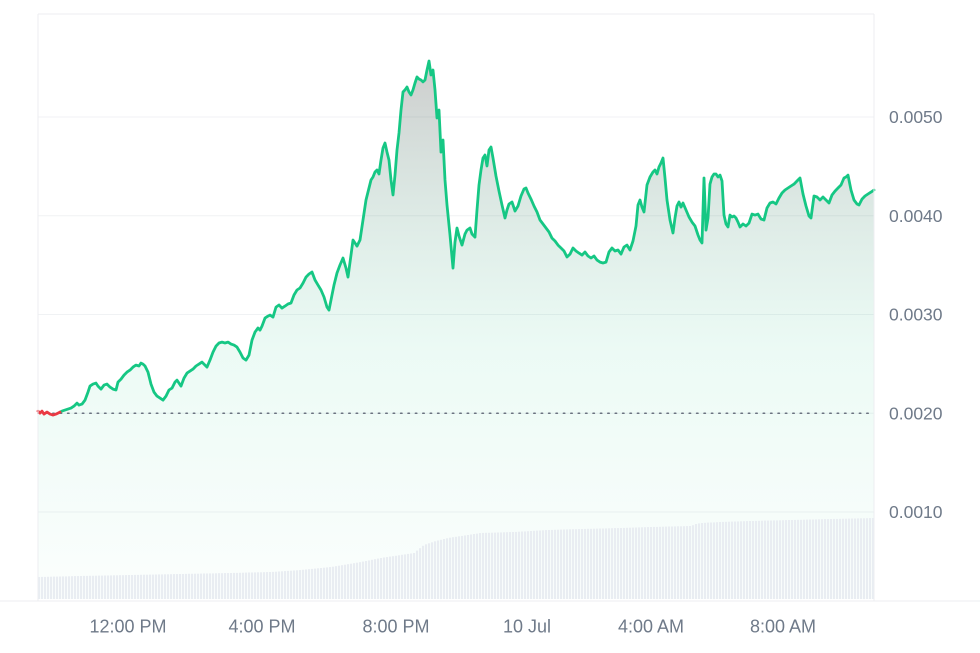 The height and width of the screenshot is (653, 980). What do you see at coordinates (127, 626) in the screenshot?
I see `x-axis-label: 12:00 PM` at bounding box center [127, 626].